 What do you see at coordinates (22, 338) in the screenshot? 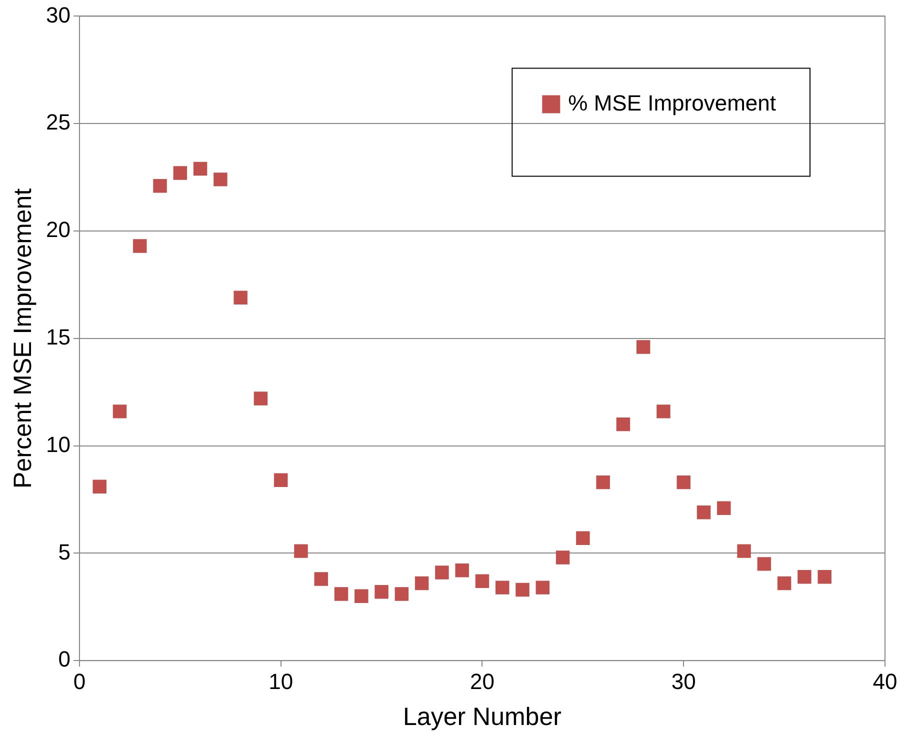
I see `y-axis-title: Percent MSE Improvement` at bounding box center [22, 338].